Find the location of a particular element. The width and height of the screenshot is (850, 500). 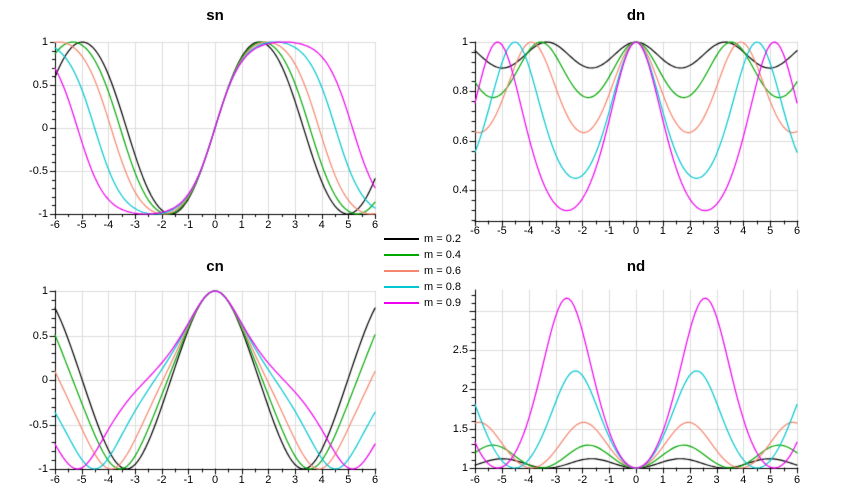

plot-title-dn: dn is located at coordinates (636, 15).